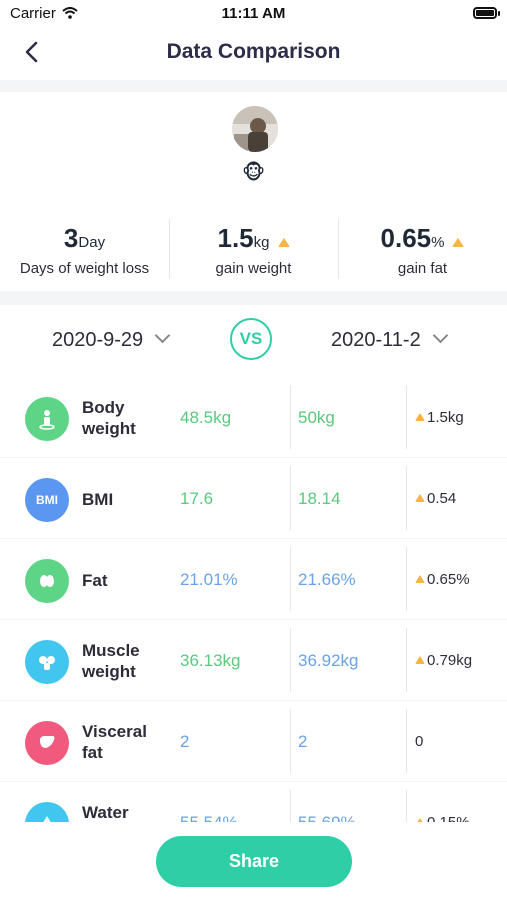 Image resolution: width=507 pixels, height=900 pixels. I want to click on carrier-label: Carrier, so click(33, 13).